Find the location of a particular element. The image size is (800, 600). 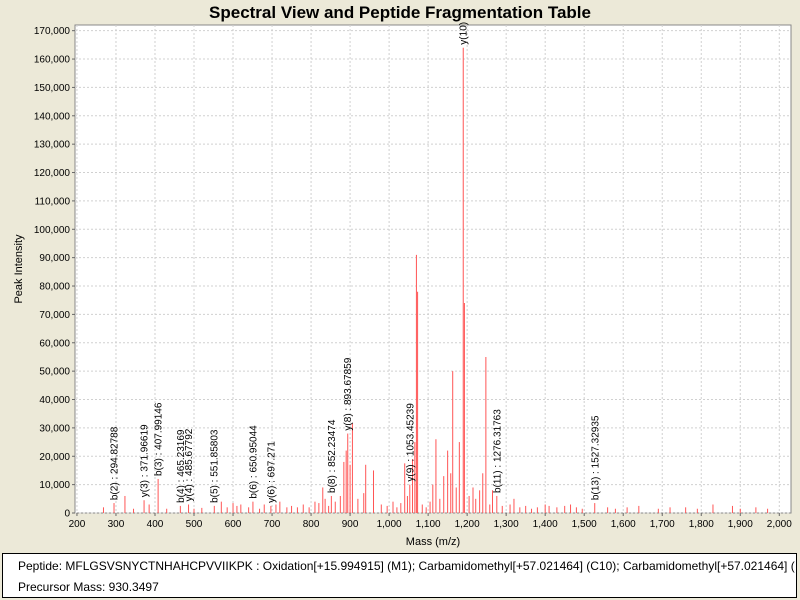

peak-annotation-label: y(3) : 371.96619 is located at coordinates (145, 460).